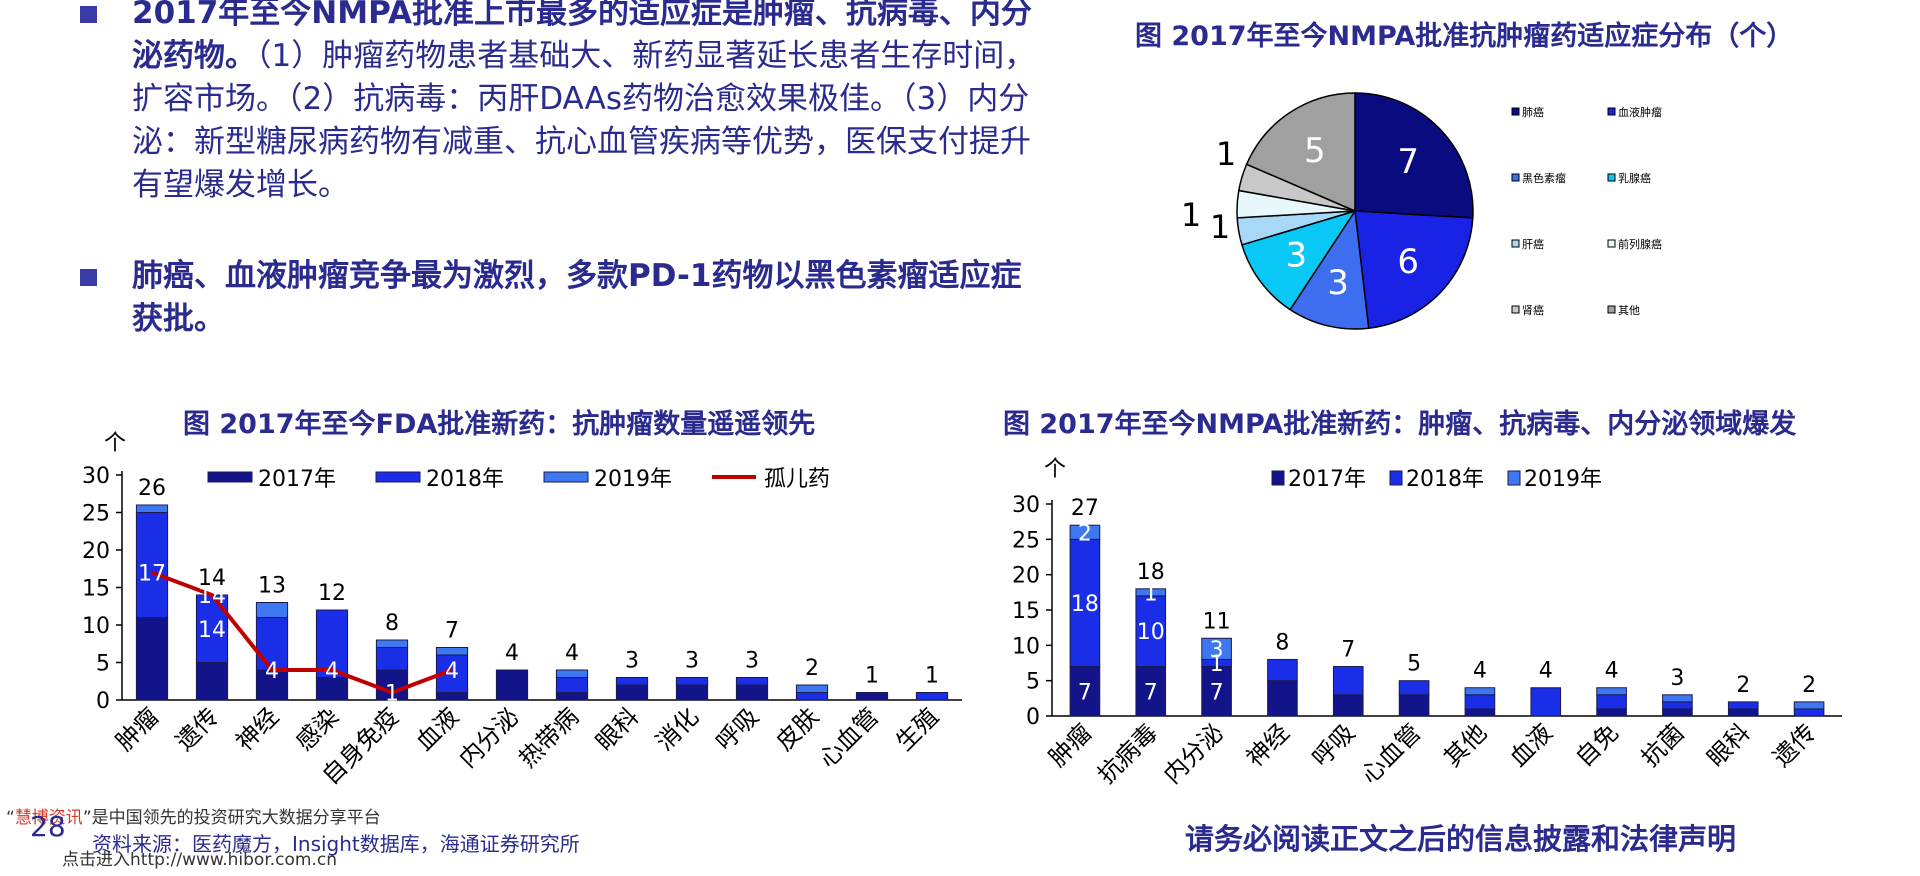 The width and height of the screenshot is (1920, 876). Describe the element at coordinates (103, 701) in the screenshot. I see `y-tick-label: 0` at that location.